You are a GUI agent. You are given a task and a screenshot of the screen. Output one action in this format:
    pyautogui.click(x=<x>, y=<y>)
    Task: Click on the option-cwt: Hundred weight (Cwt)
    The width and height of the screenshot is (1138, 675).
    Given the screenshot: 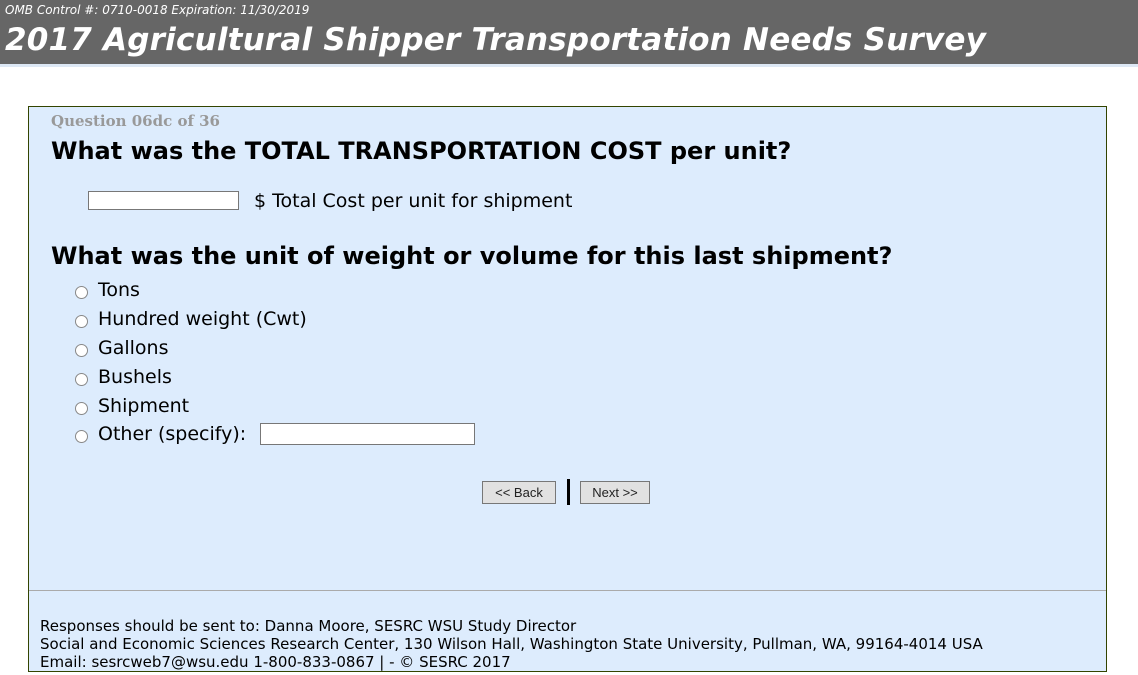 What is the action you would take?
    pyautogui.click(x=191, y=319)
    